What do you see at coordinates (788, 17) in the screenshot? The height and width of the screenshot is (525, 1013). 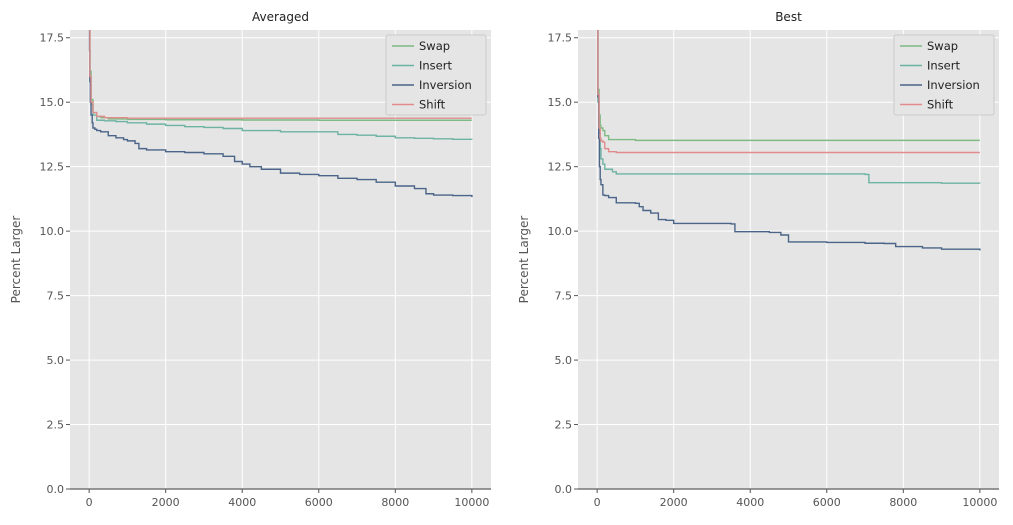 I see `chart-title: Best` at bounding box center [788, 17].